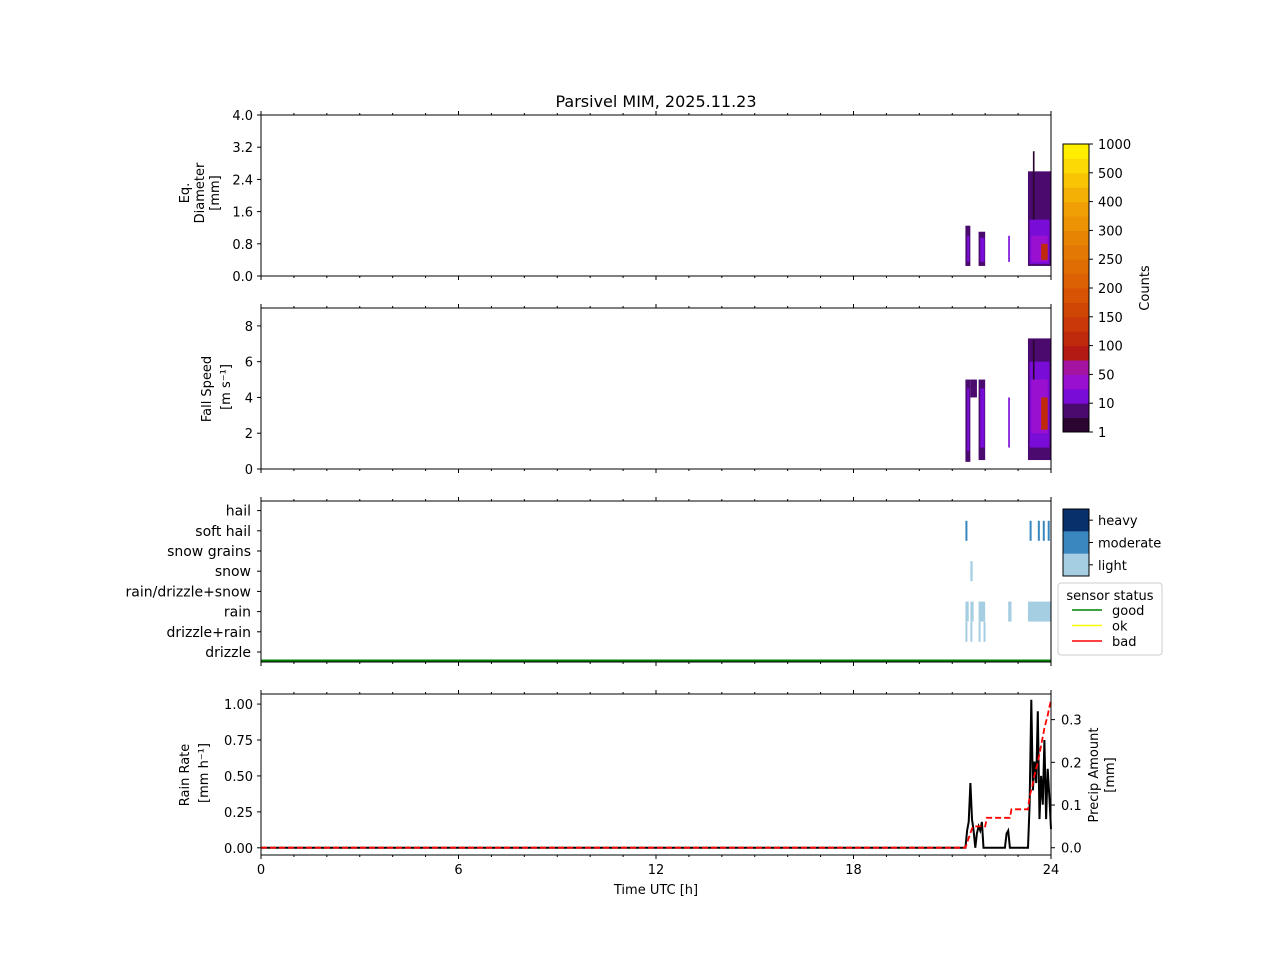  I want to click on precip-amount-line, so click(656, 774).